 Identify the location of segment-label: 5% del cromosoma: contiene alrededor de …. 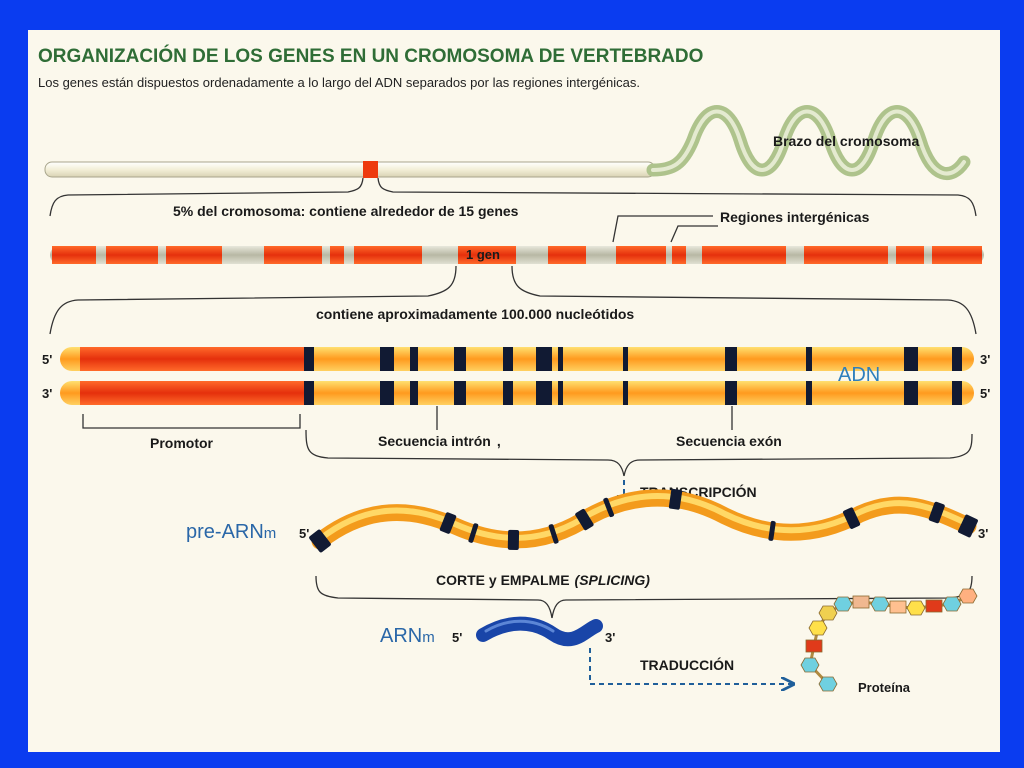
(346, 211).